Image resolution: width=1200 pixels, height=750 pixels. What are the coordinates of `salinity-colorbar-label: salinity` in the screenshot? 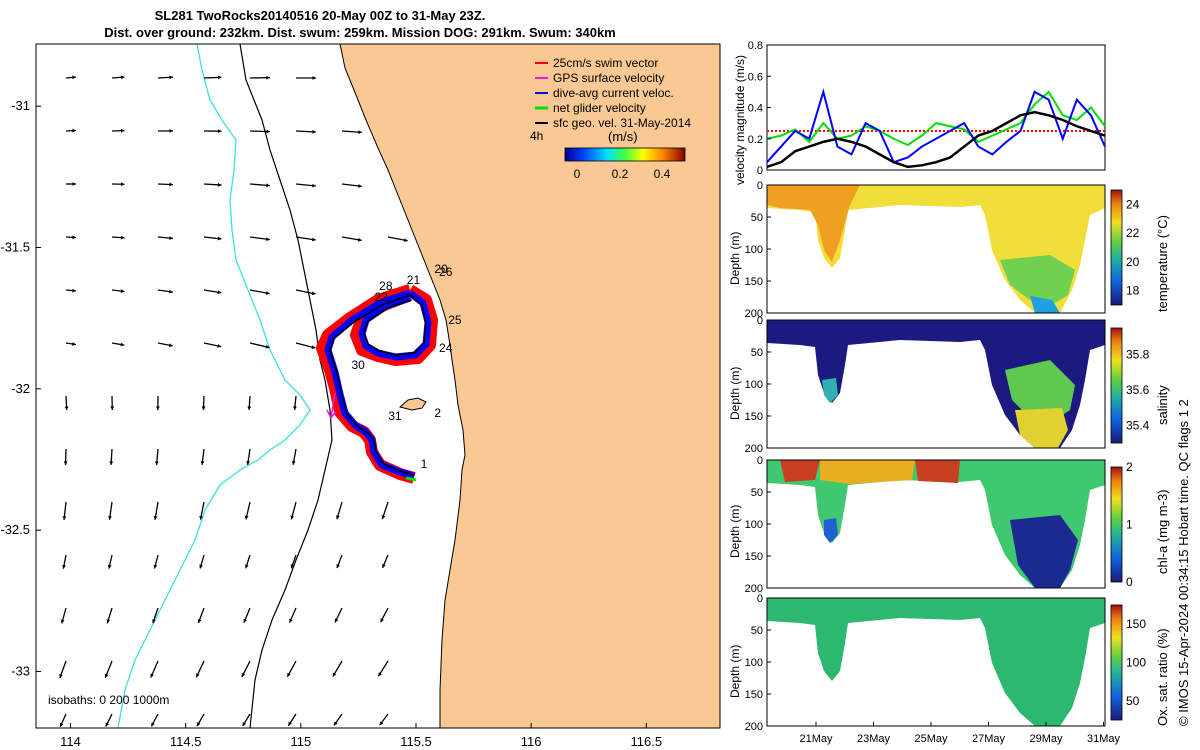 It's located at (1162, 405).